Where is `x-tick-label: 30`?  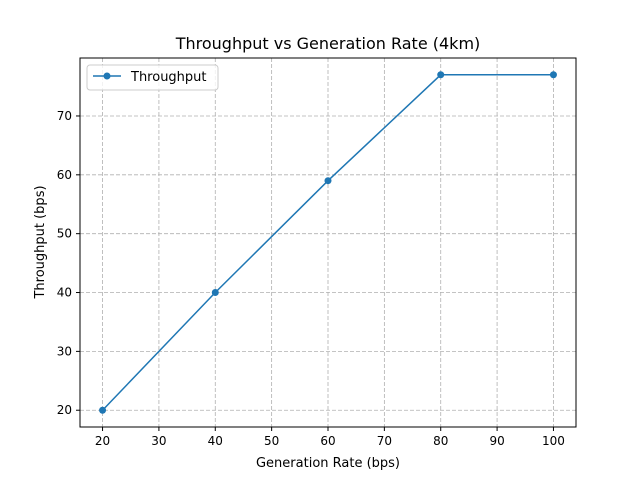
x-tick-label: 30 is located at coordinates (158, 441).